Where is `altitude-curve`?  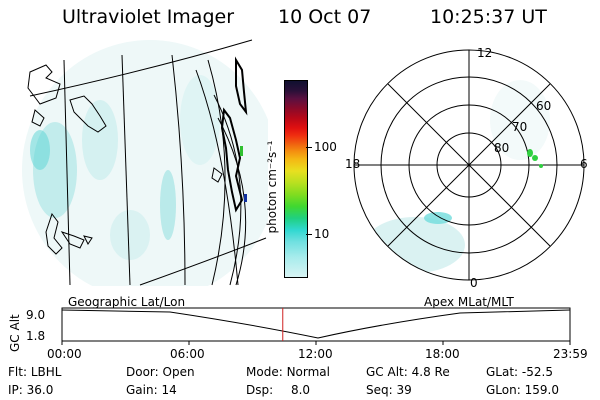
altitude-curve is located at coordinates (316, 324).